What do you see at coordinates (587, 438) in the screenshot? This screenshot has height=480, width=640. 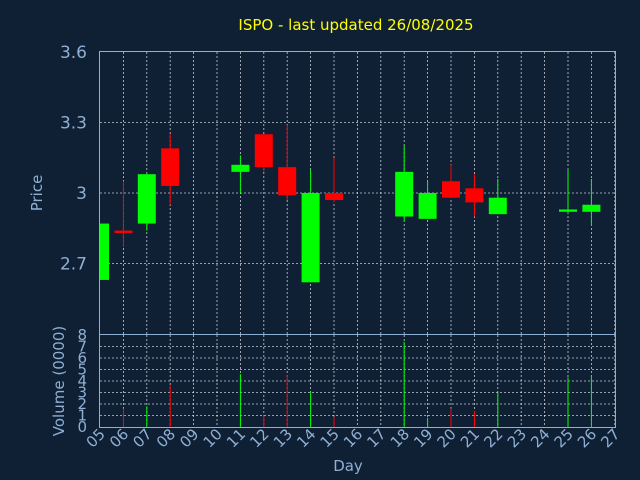 I see `x-tick-label: 26` at bounding box center [587, 438].